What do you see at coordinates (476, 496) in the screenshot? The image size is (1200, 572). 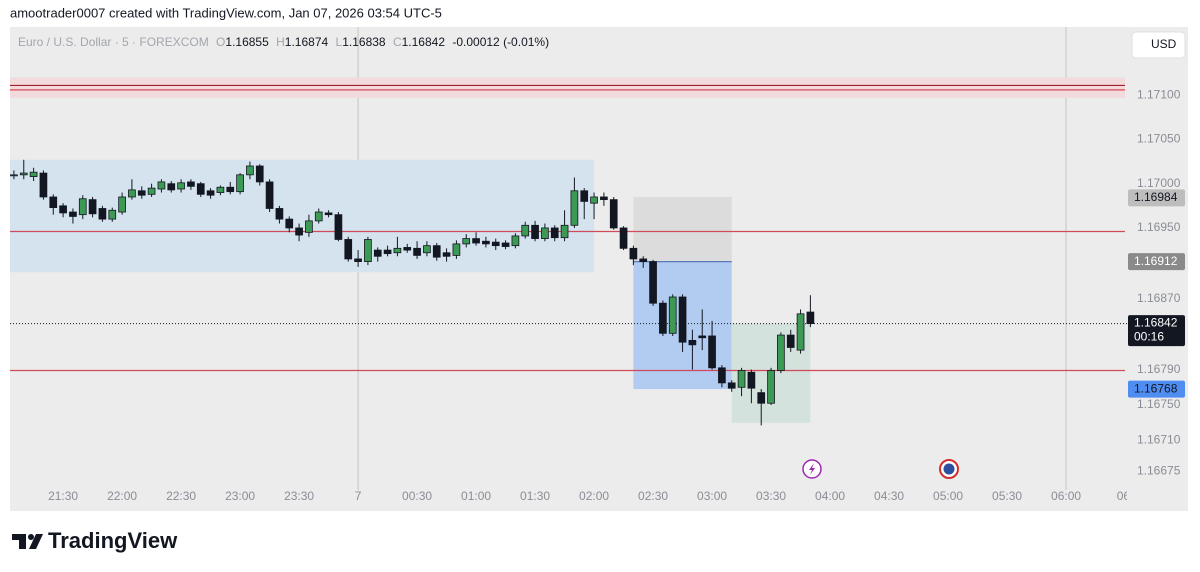 I see `x-tick-label: 01:00` at bounding box center [476, 496].